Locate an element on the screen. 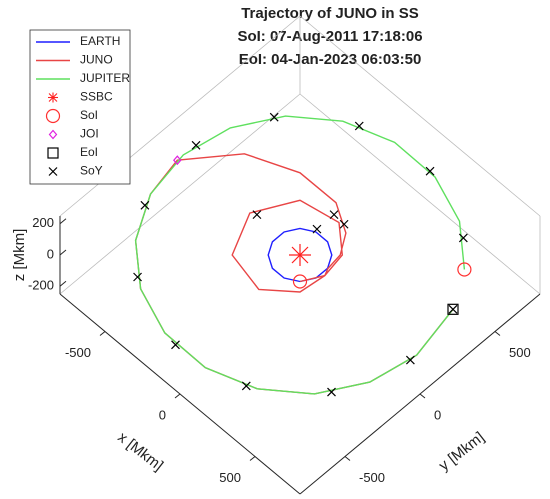  legend-swatch is located at coordinates (53, 97).